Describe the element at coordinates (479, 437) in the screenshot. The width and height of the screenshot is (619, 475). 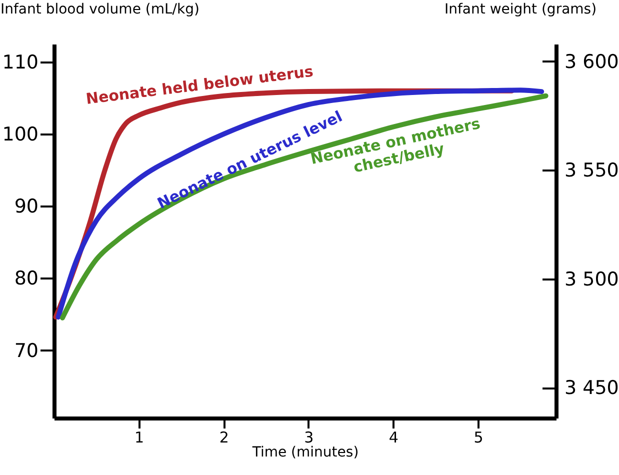
I see `x-tick-label: 5` at that location.